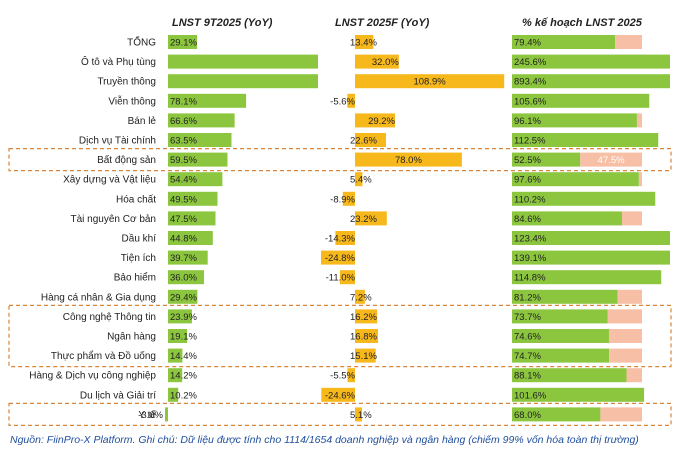  Describe the element at coordinates (183, 160) in the screenshot. I see `data-label-ytd: 59.5%` at that location.